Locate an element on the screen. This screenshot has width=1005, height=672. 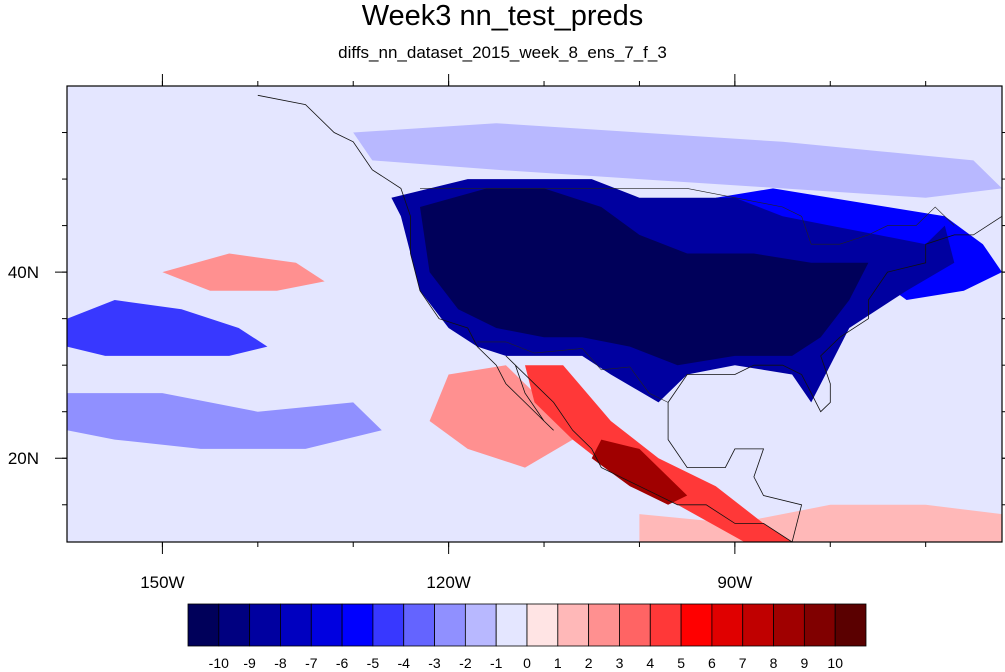
colorbar-label: -6 is located at coordinates (342, 663).